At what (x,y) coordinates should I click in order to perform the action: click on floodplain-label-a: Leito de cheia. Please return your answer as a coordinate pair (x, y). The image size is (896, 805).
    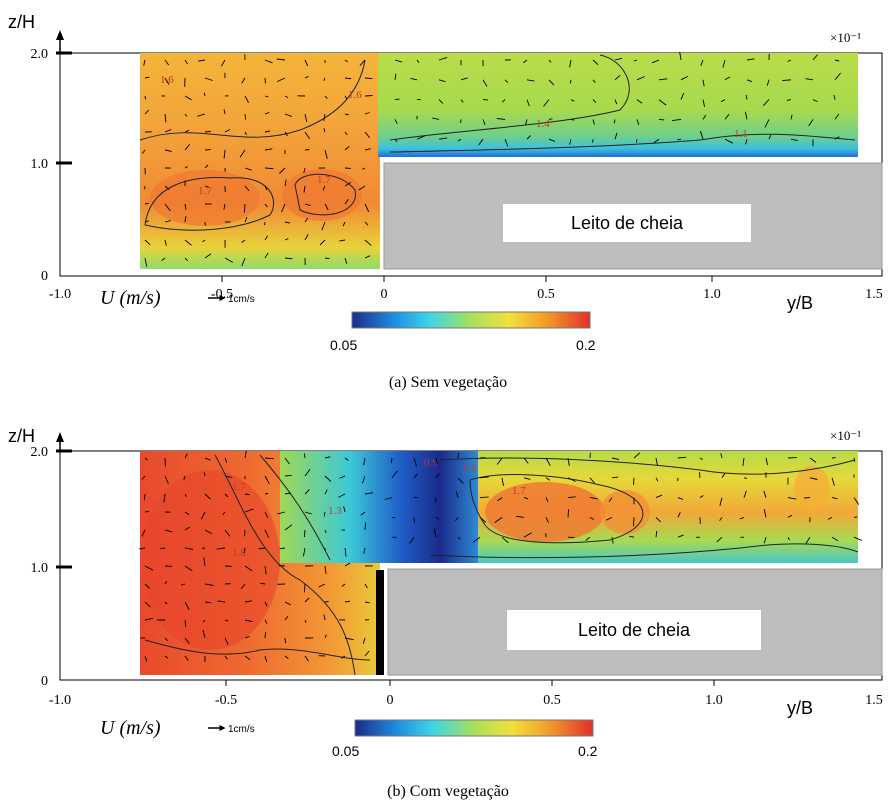
    Looking at the image, I should click on (627, 223).